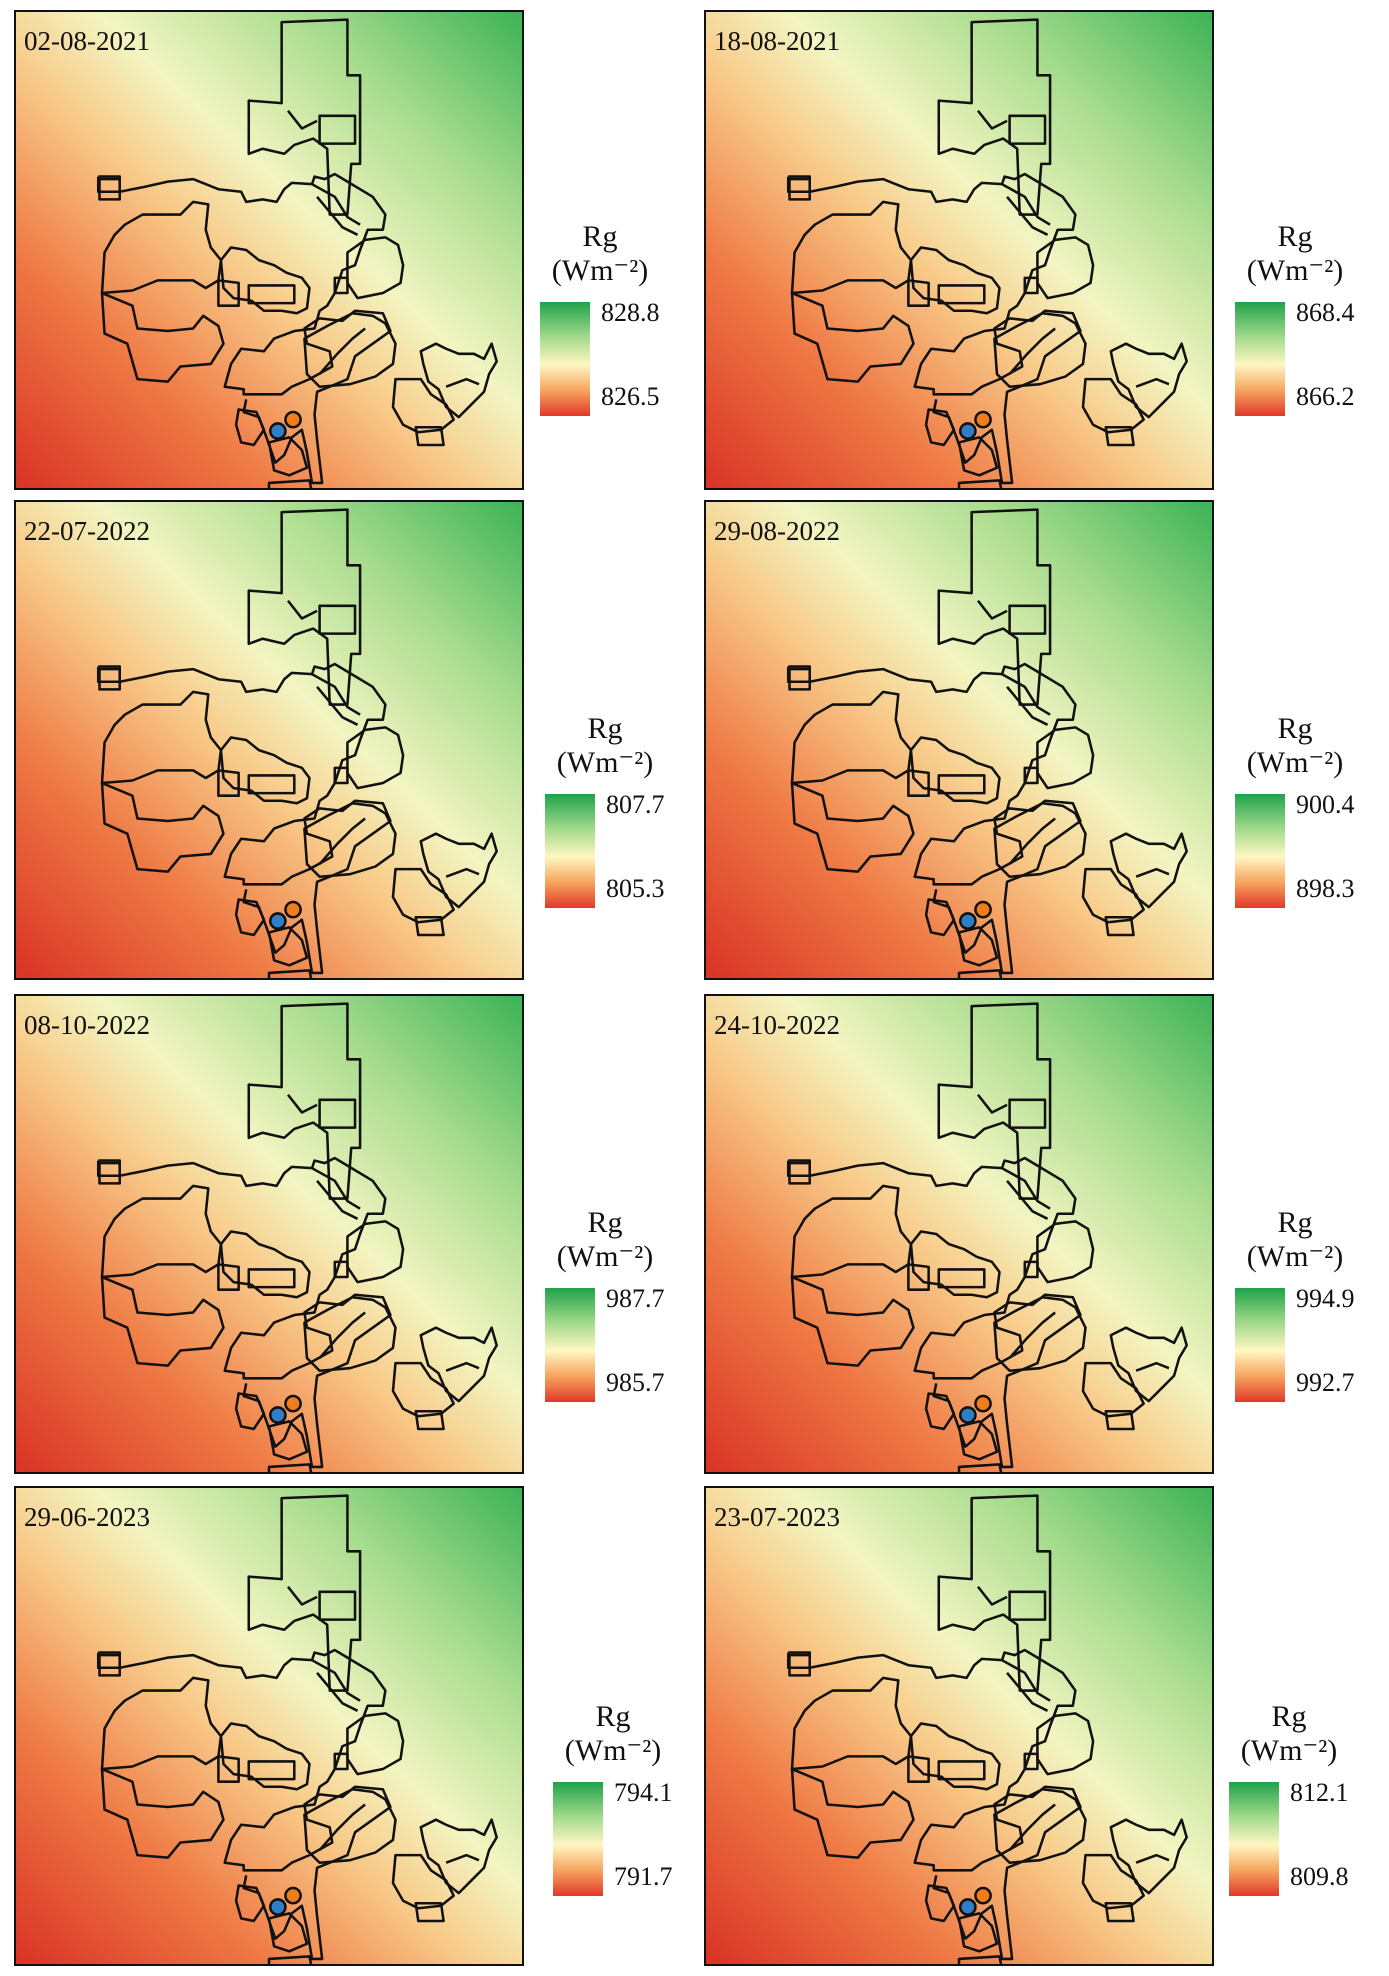 Image resolution: width=1389 pixels, height=1976 pixels. I want to click on legend-max-value: 794.1, so click(643, 1792).